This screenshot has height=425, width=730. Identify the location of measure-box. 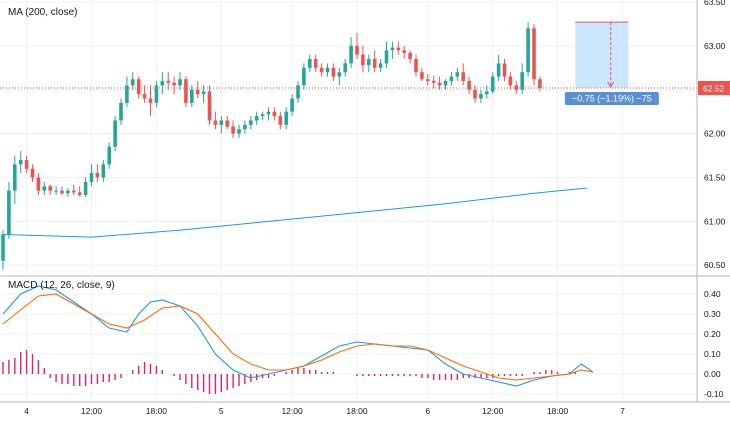
(602, 55).